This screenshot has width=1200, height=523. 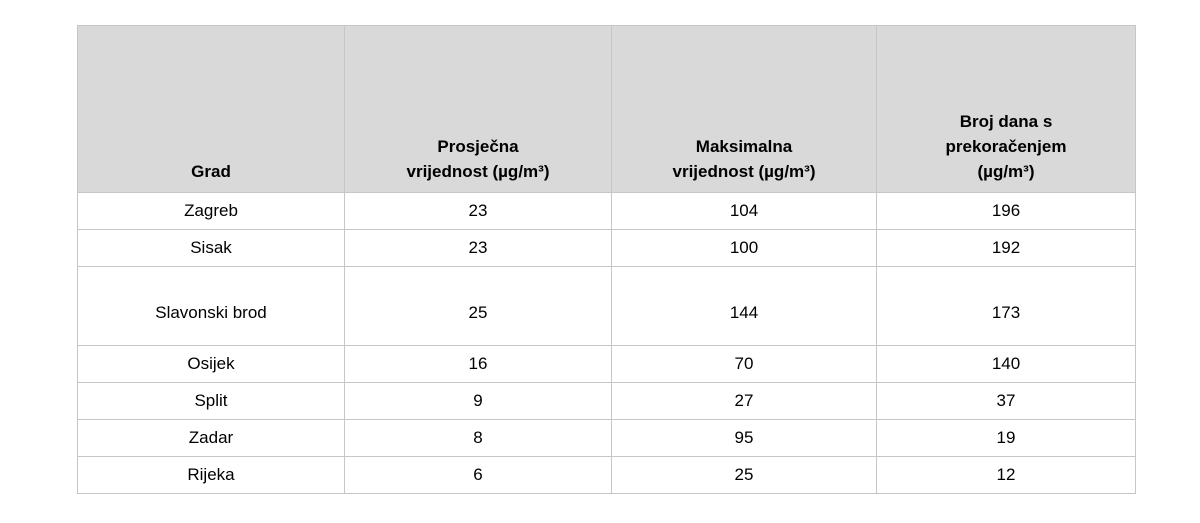 I want to click on table-row-split: Split 9 27 37, so click(x=606, y=401).